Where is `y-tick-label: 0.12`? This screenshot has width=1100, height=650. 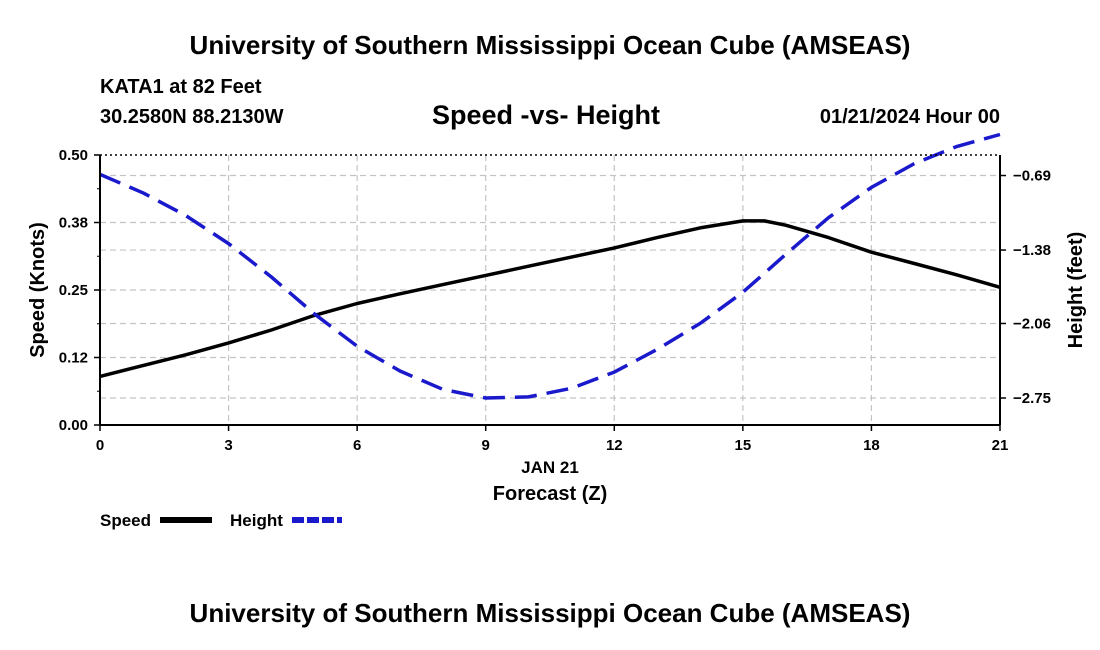 y-tick-label: 0.12 is located at coordinates (73, 358).